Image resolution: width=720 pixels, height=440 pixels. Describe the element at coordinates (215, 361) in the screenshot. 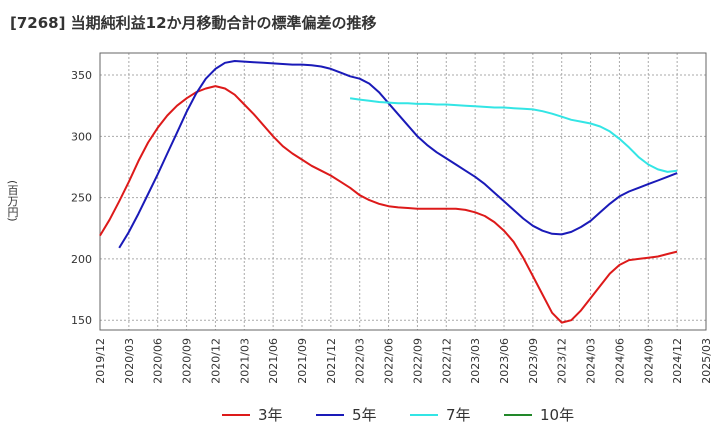

I see `x-tick-label: 2020/12` at that location.